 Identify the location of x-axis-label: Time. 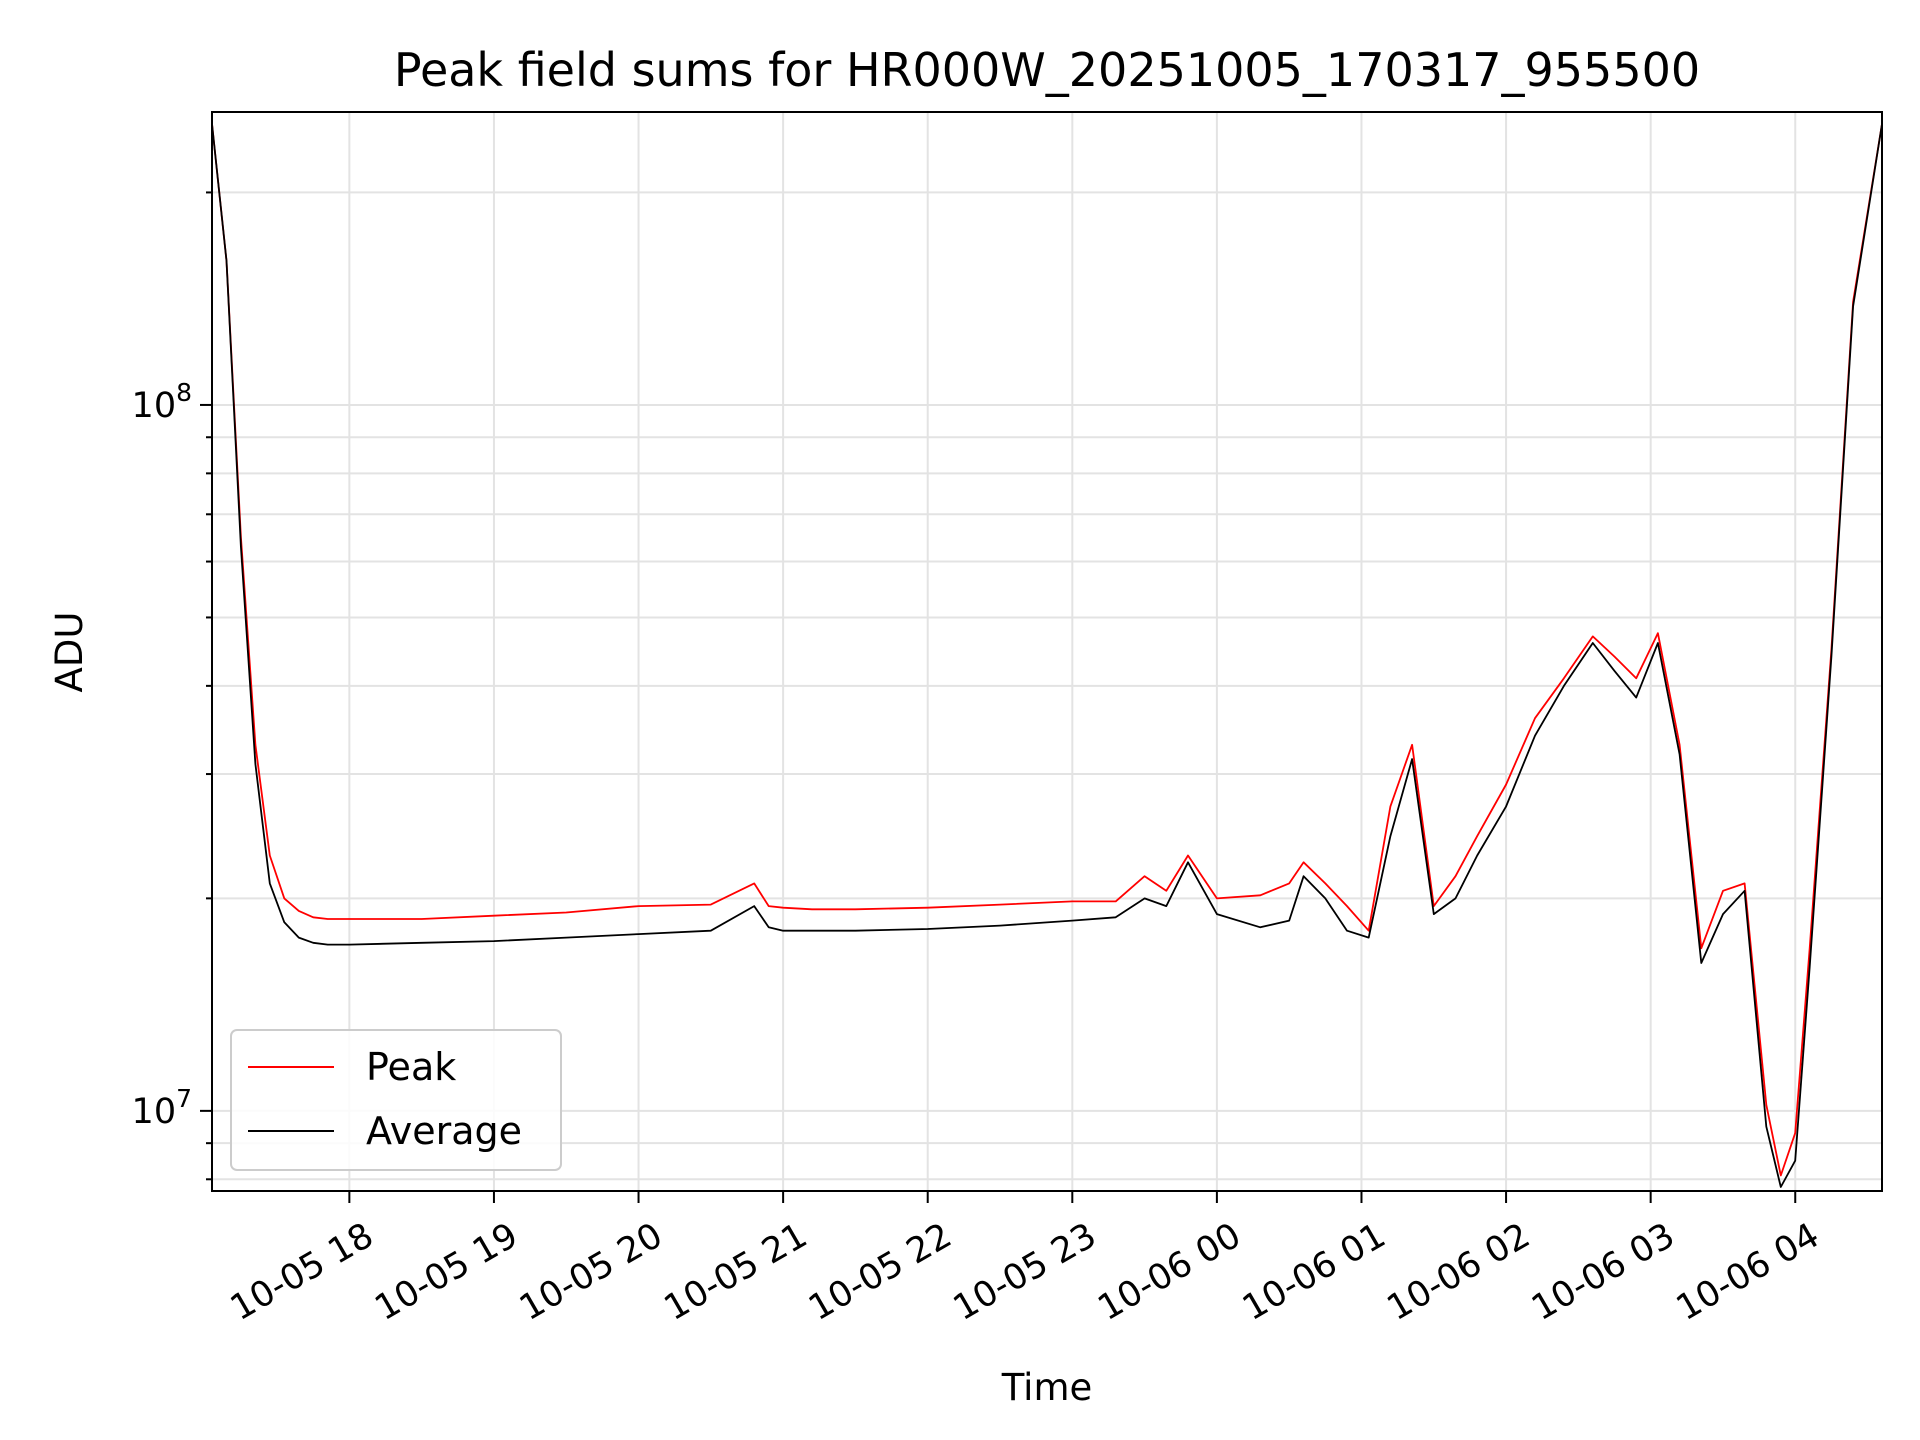
(1047, 1387).